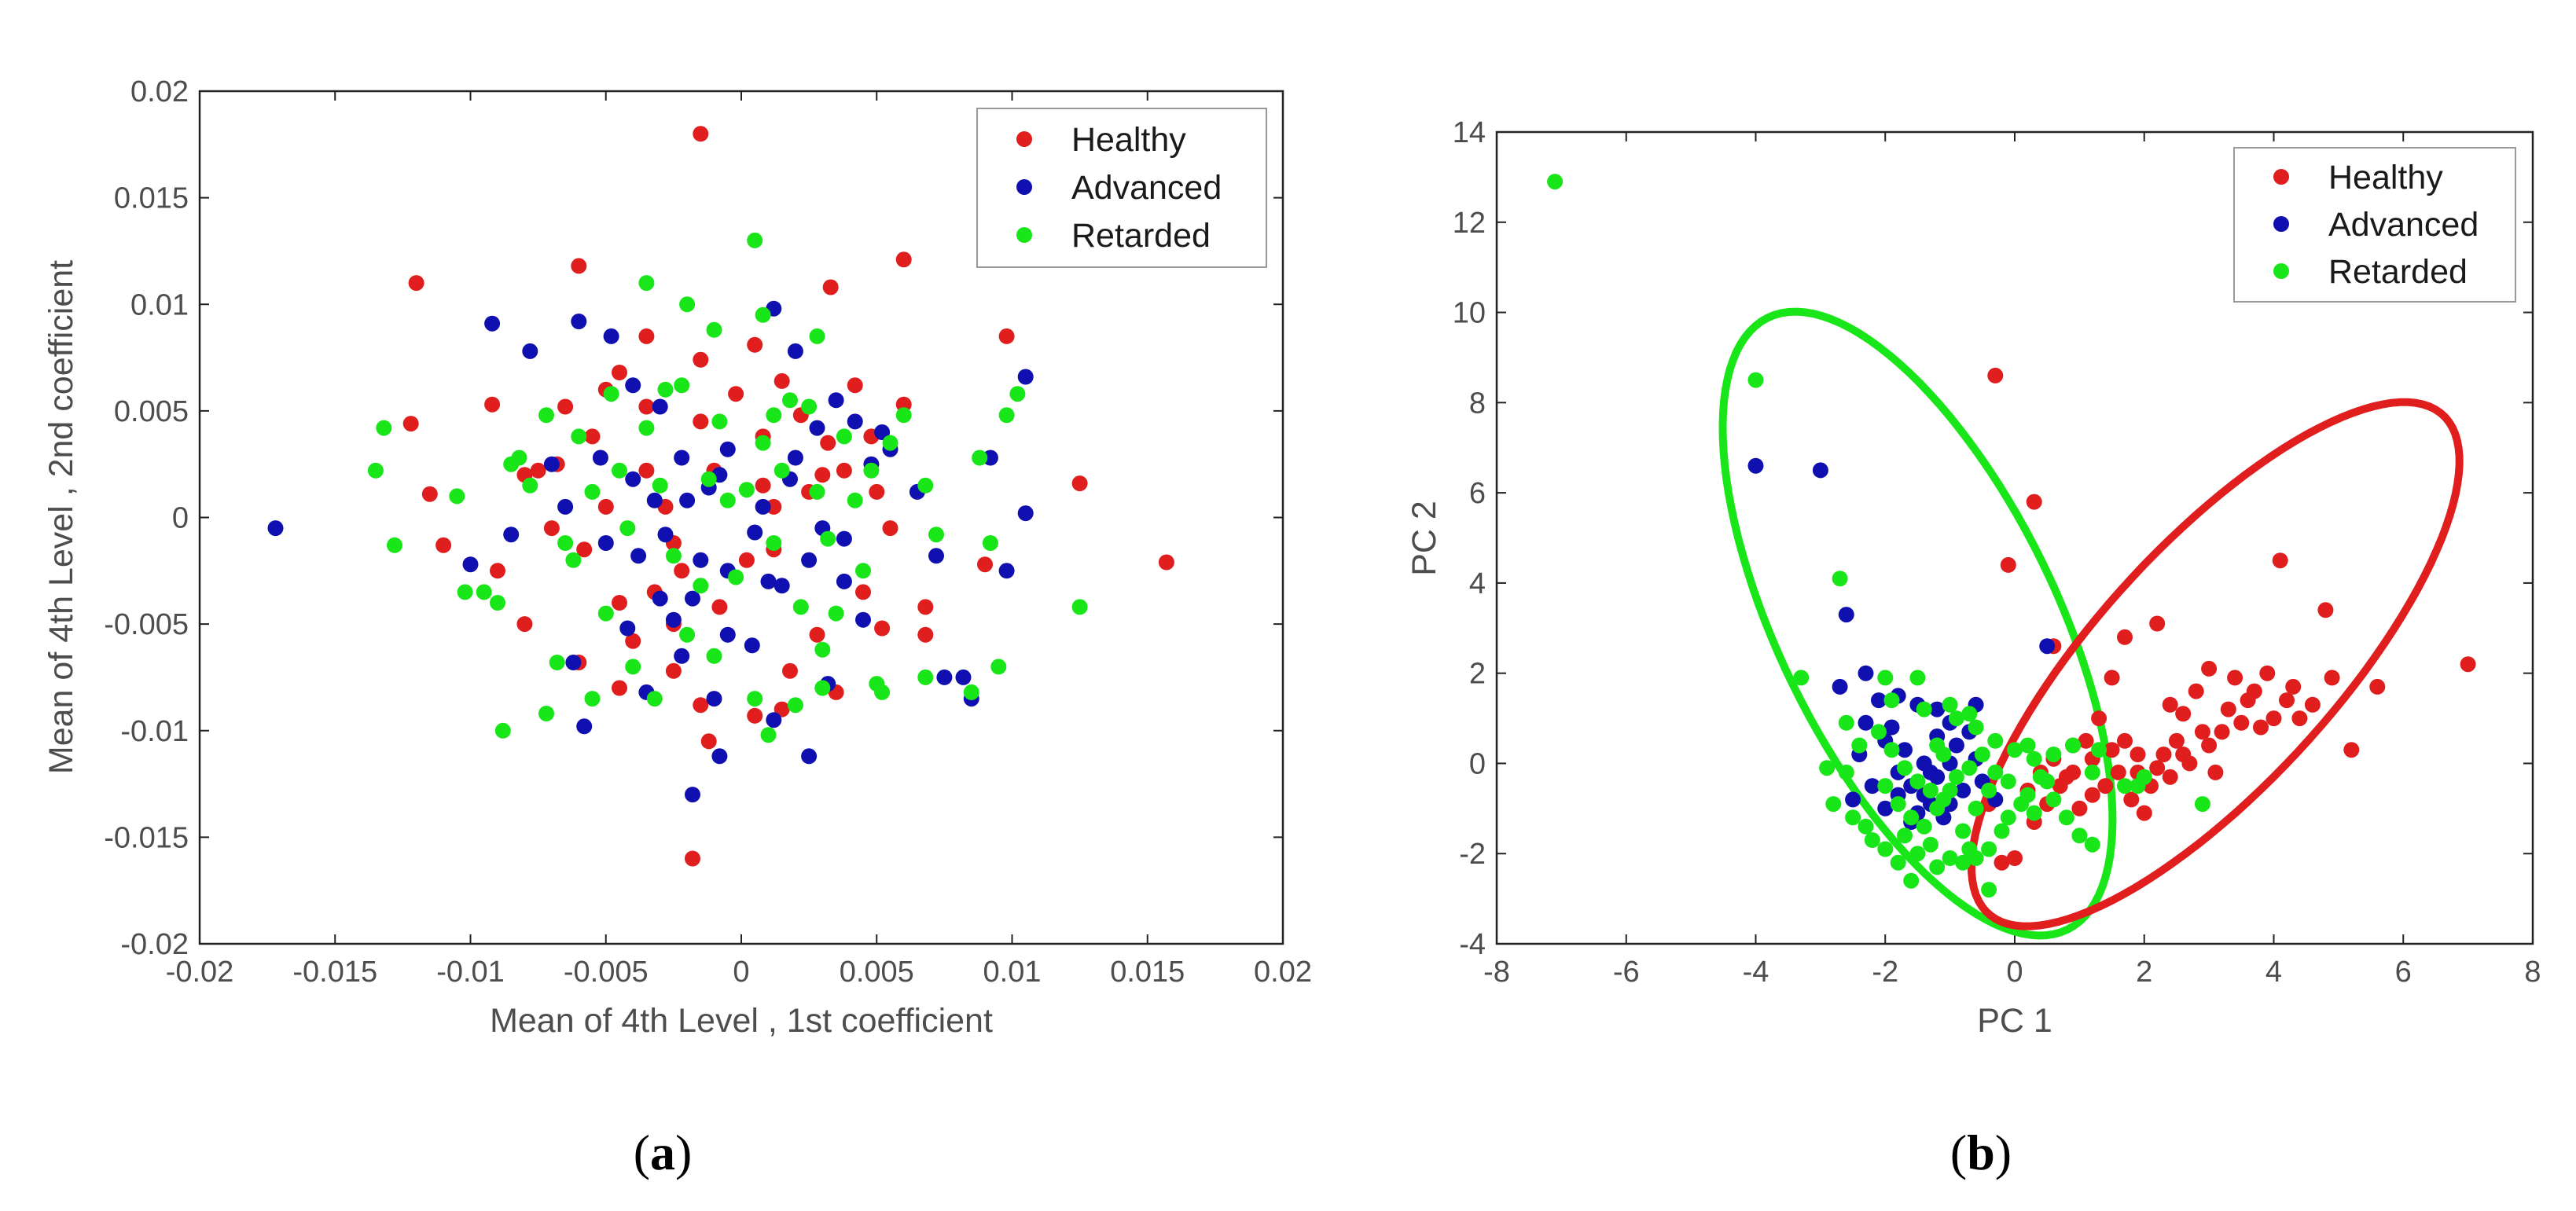 Image resolution: width=2576 pixels, height=1211 pixels. I want to click on legend-label-healthy-a: Healthy, so click(1128, 140).